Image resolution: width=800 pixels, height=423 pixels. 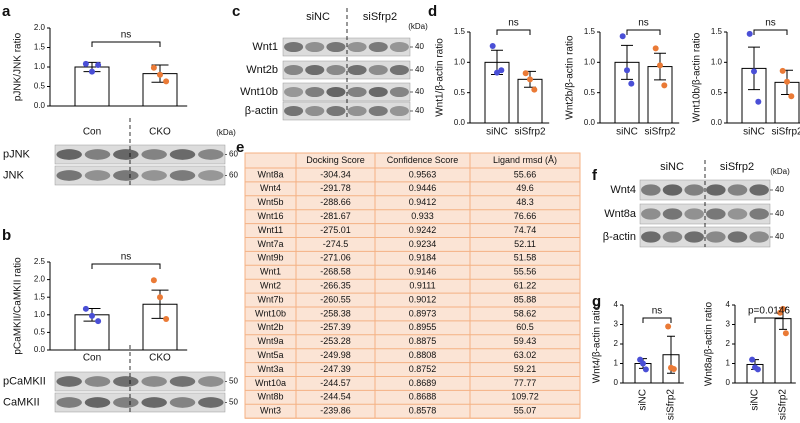 I want to click on table-cell: 0.9012, so click(x=423, y=299).